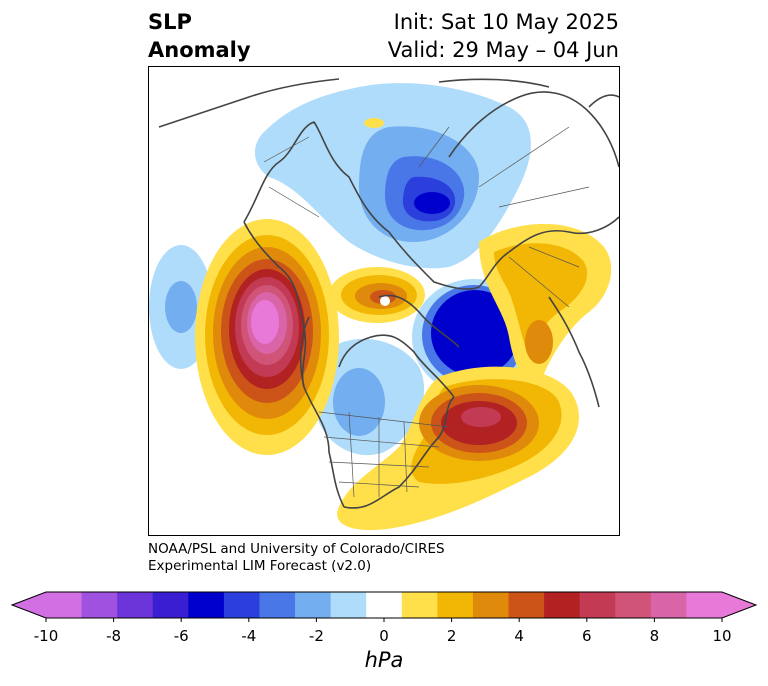 This screenshot has width=768, height=686. What do you see at coordinates (377, 220) in the screenshot?
I see `positive-anomaly-arctic` at bounding box center [377, 220].